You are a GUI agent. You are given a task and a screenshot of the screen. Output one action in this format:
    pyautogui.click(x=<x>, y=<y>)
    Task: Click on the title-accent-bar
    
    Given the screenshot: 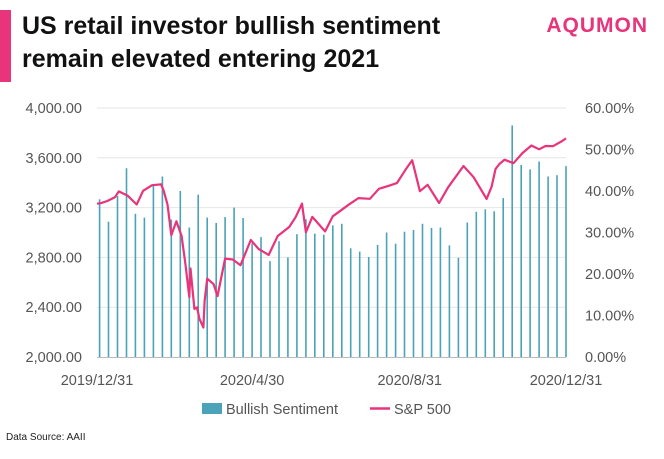 What is the action you would take?
    pyautogui.click(x=5, y=46)
    